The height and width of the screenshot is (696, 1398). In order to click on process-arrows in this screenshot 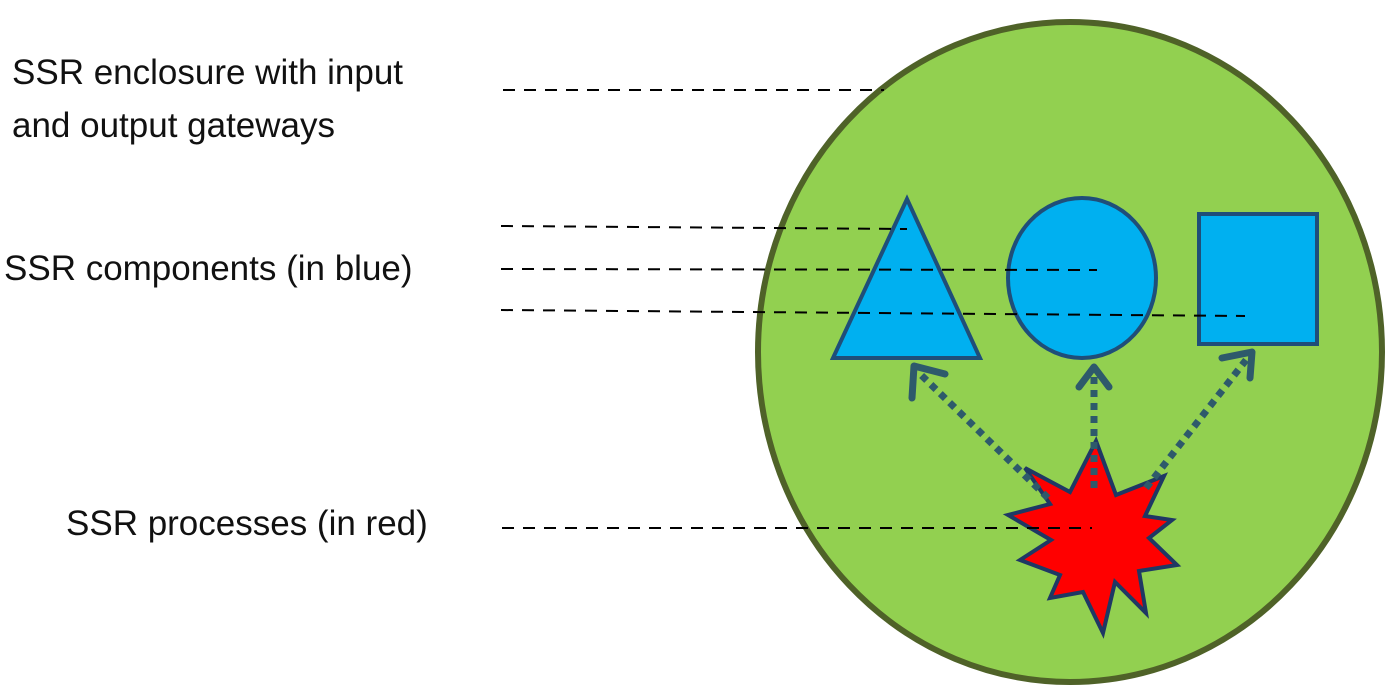, I will do `click(1082, 424)`.